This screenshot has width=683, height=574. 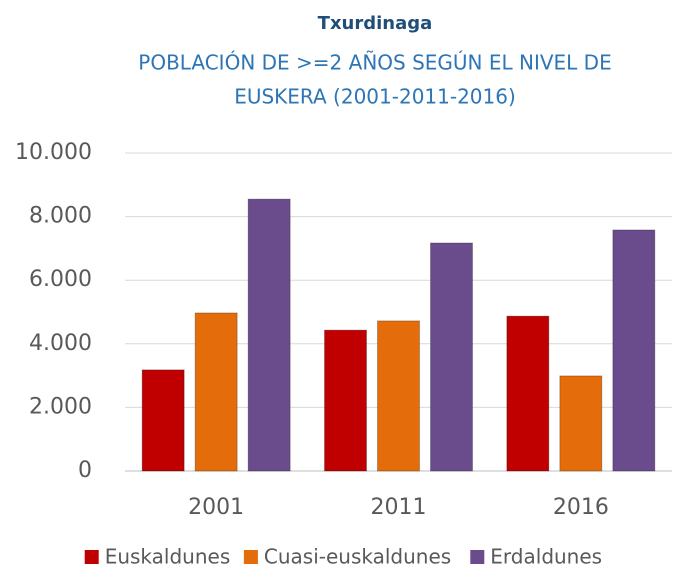 I want to click on x-tick-label: 2011, so click(x=399, y=507).